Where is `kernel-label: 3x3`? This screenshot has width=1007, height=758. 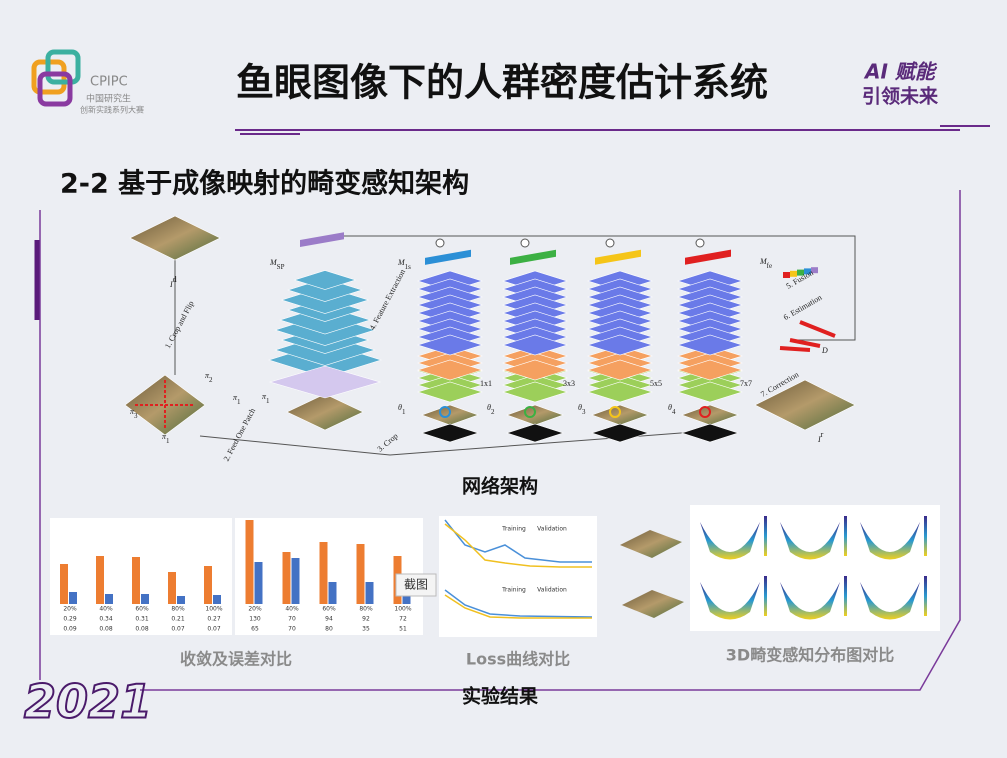 kernel-label: 3x3 is located at coordinates (569, 383).